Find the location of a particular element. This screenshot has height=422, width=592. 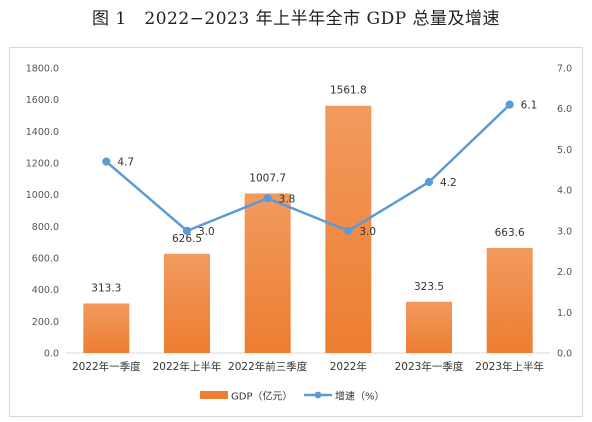

bar-data-label: 663.6 is located at coordinates (510, 233).